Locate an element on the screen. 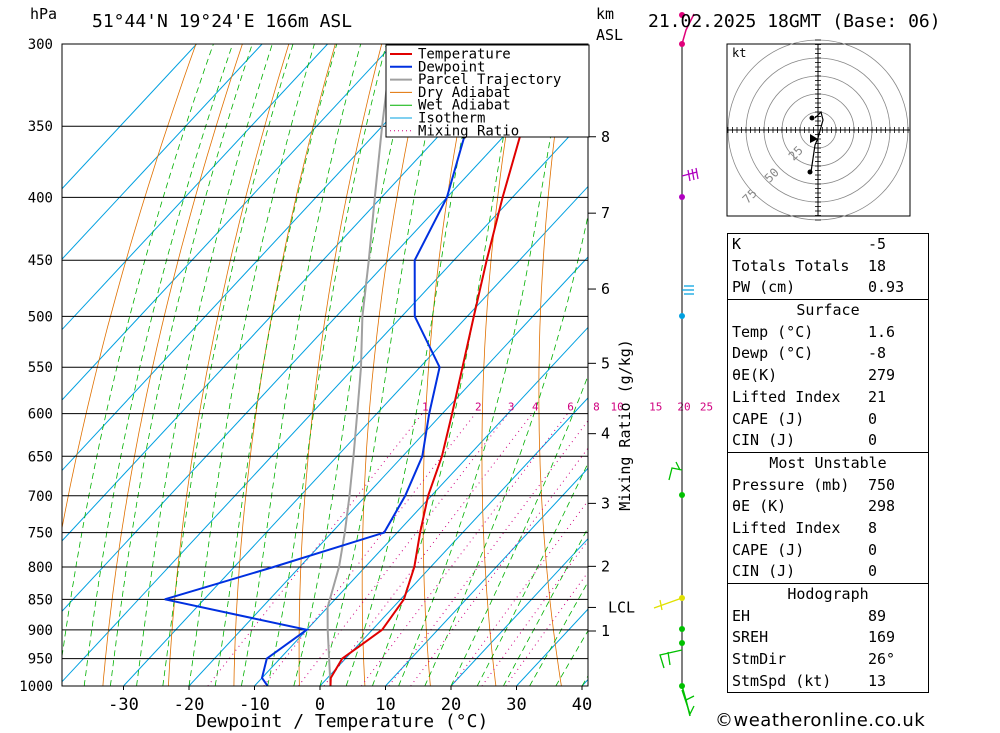  hodograph-point is located at coordinates (812, 118).